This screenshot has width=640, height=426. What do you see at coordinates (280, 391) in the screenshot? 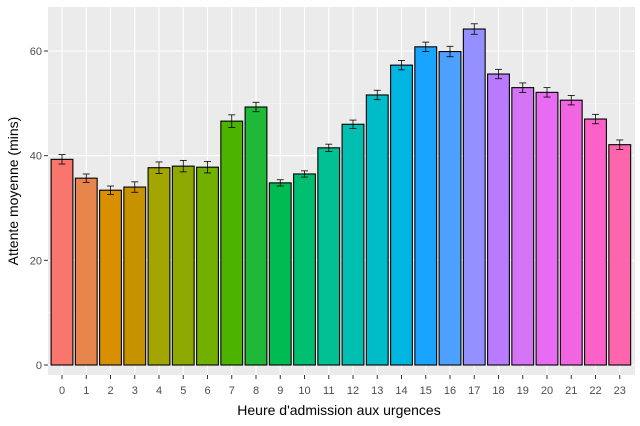
I see `x-tick-label: 9` at bounding box center [280, 391].